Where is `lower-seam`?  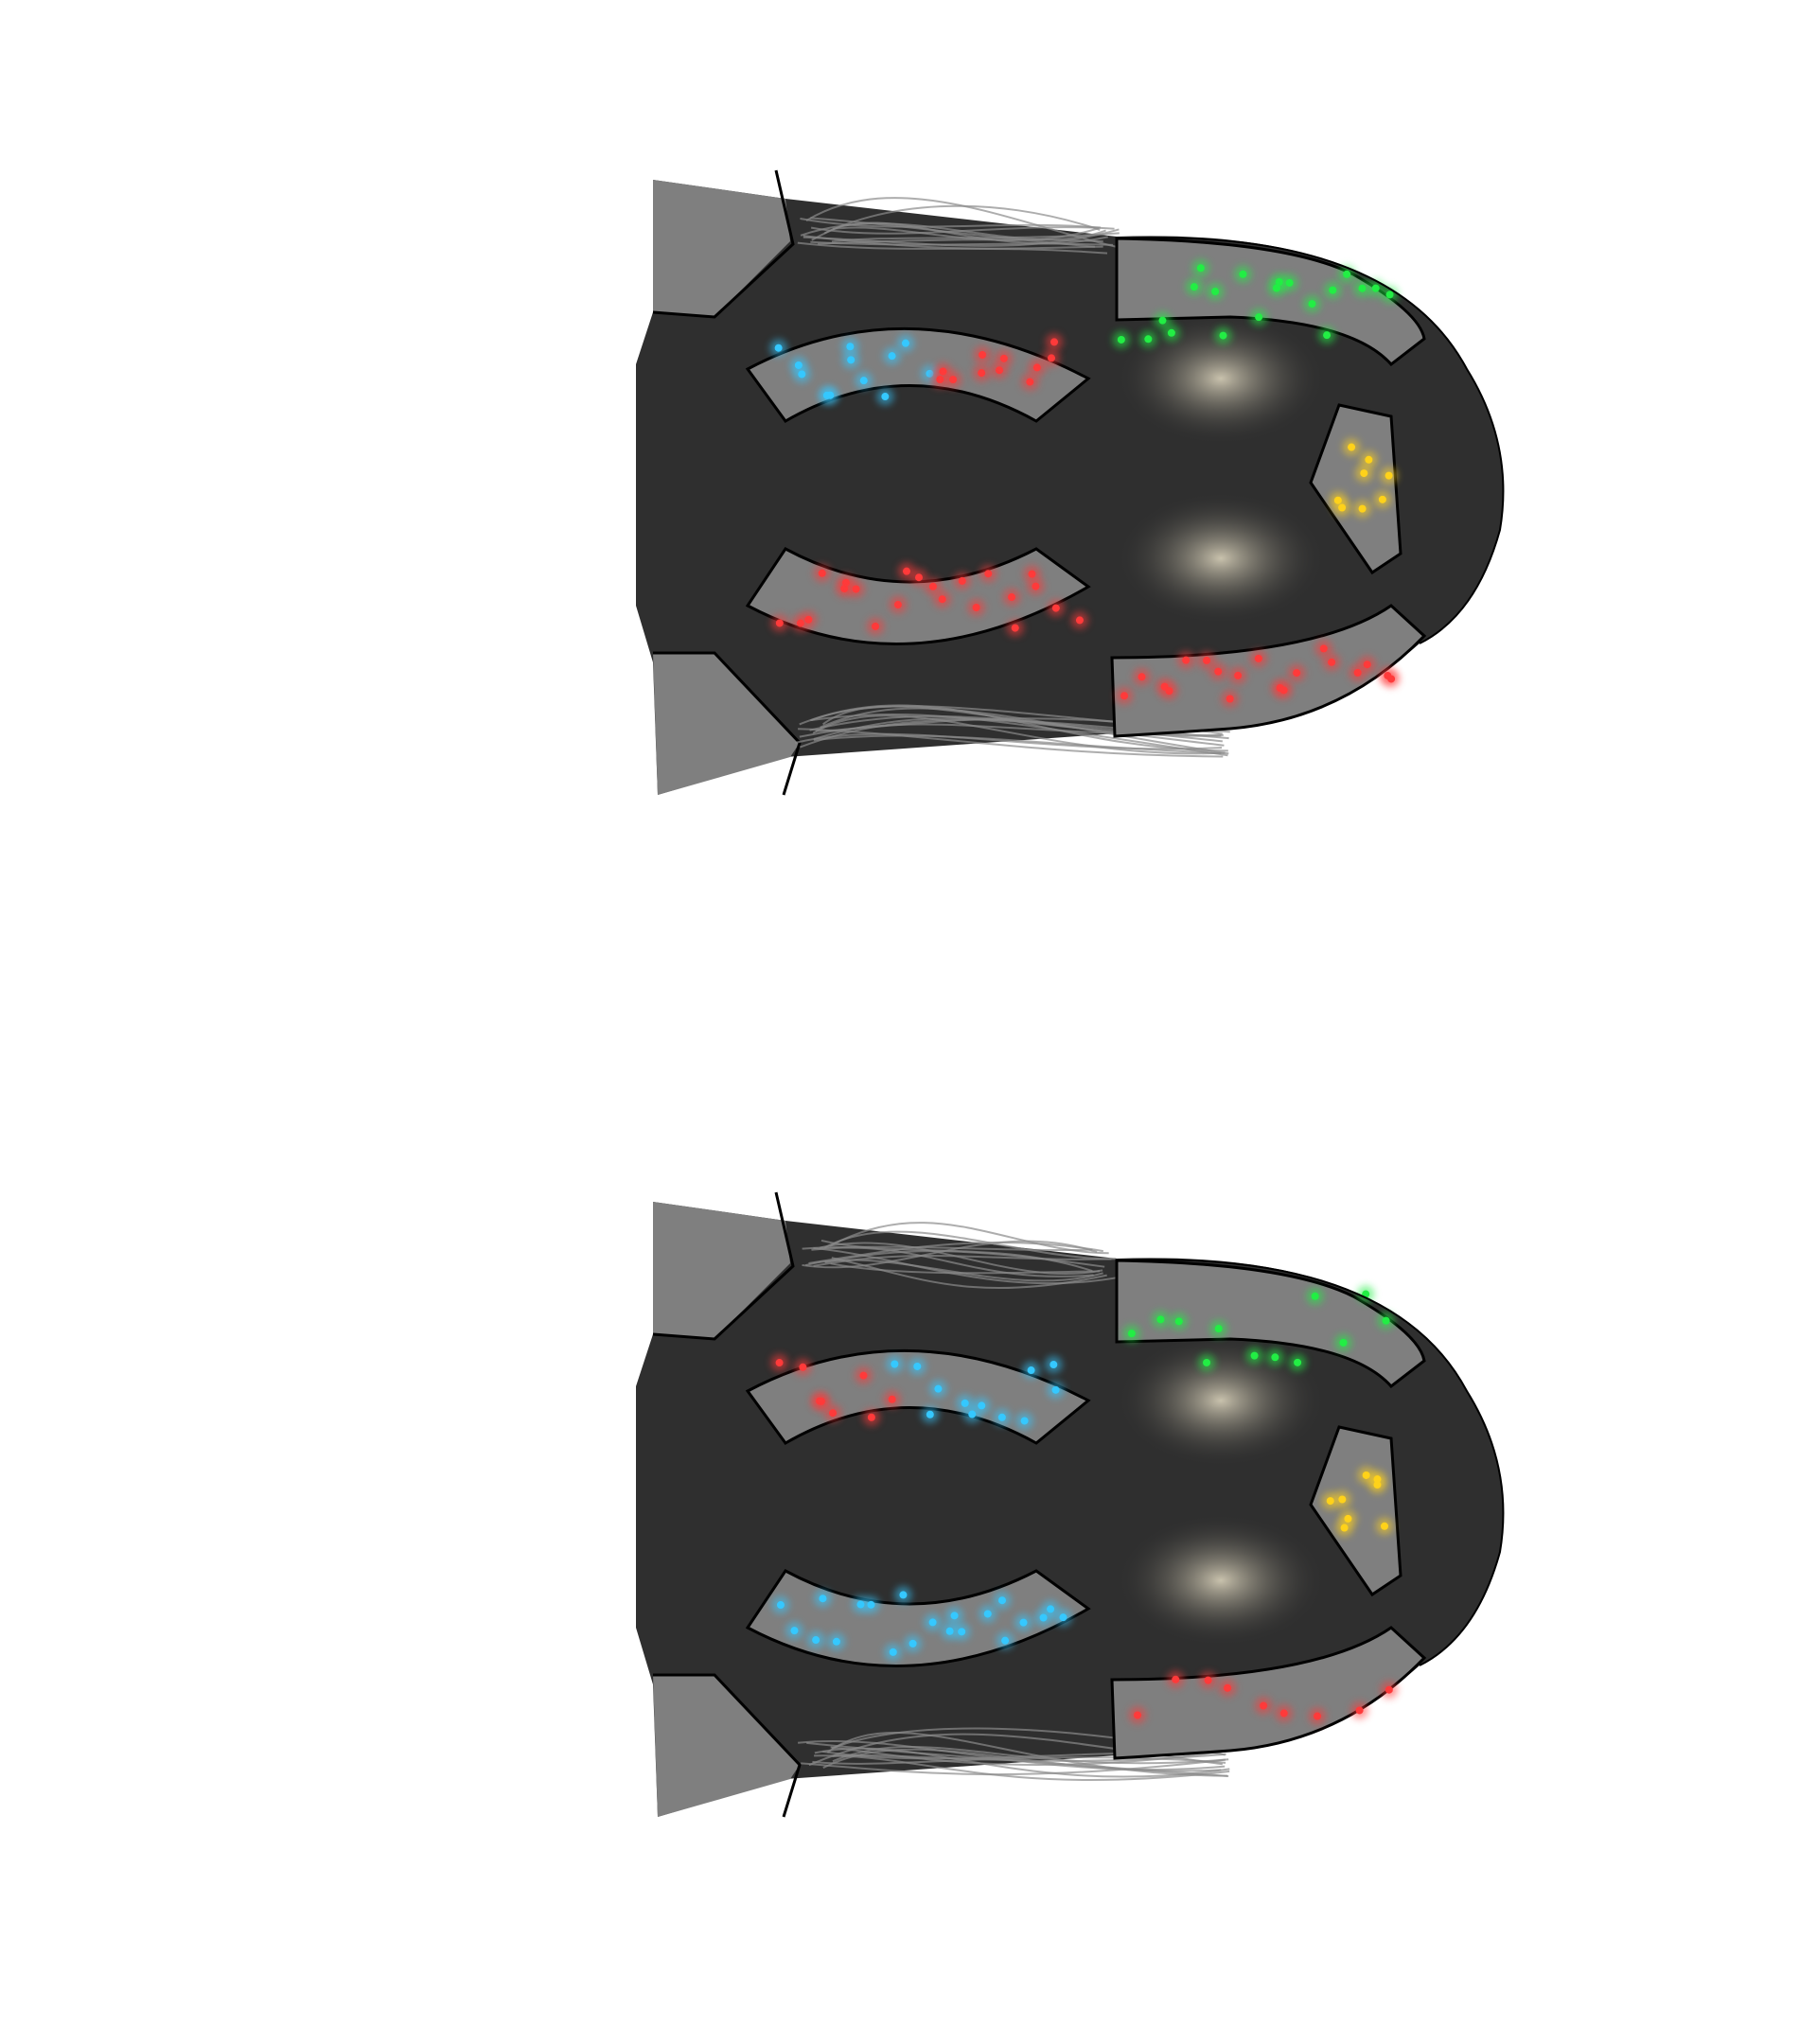
lower-seam is located at coordinates (728, 1745).